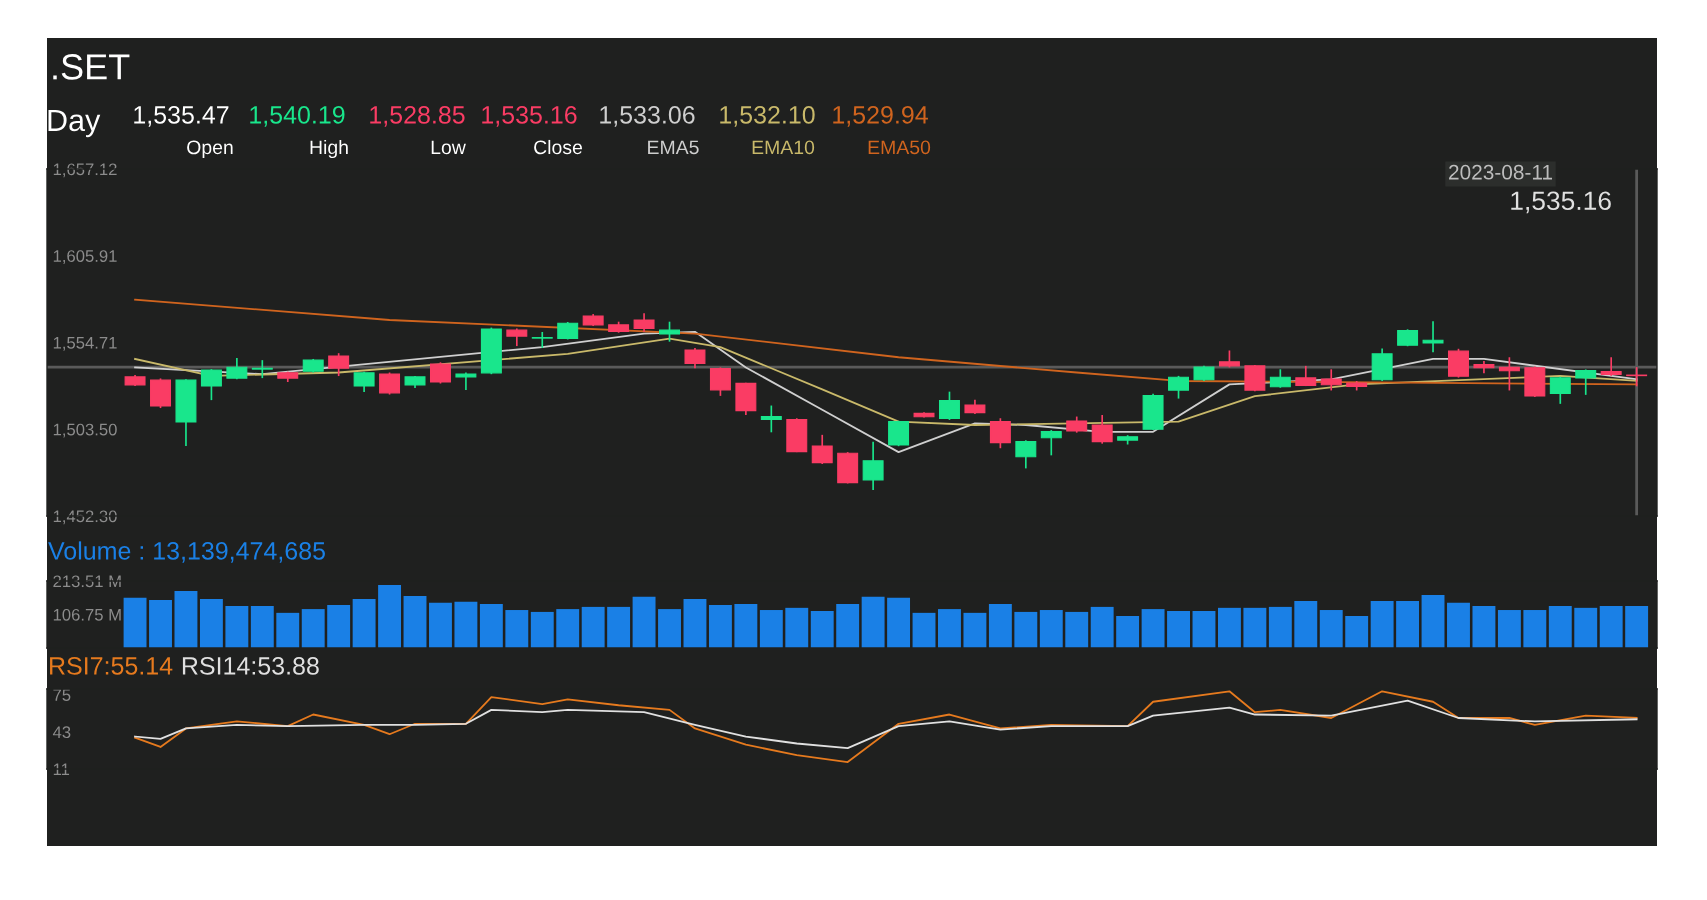 This screenshot has width=1707, height=900. Describe the element at coordinates (880, 116) in the screenshot. I see `text: 1,529.94` at that location.